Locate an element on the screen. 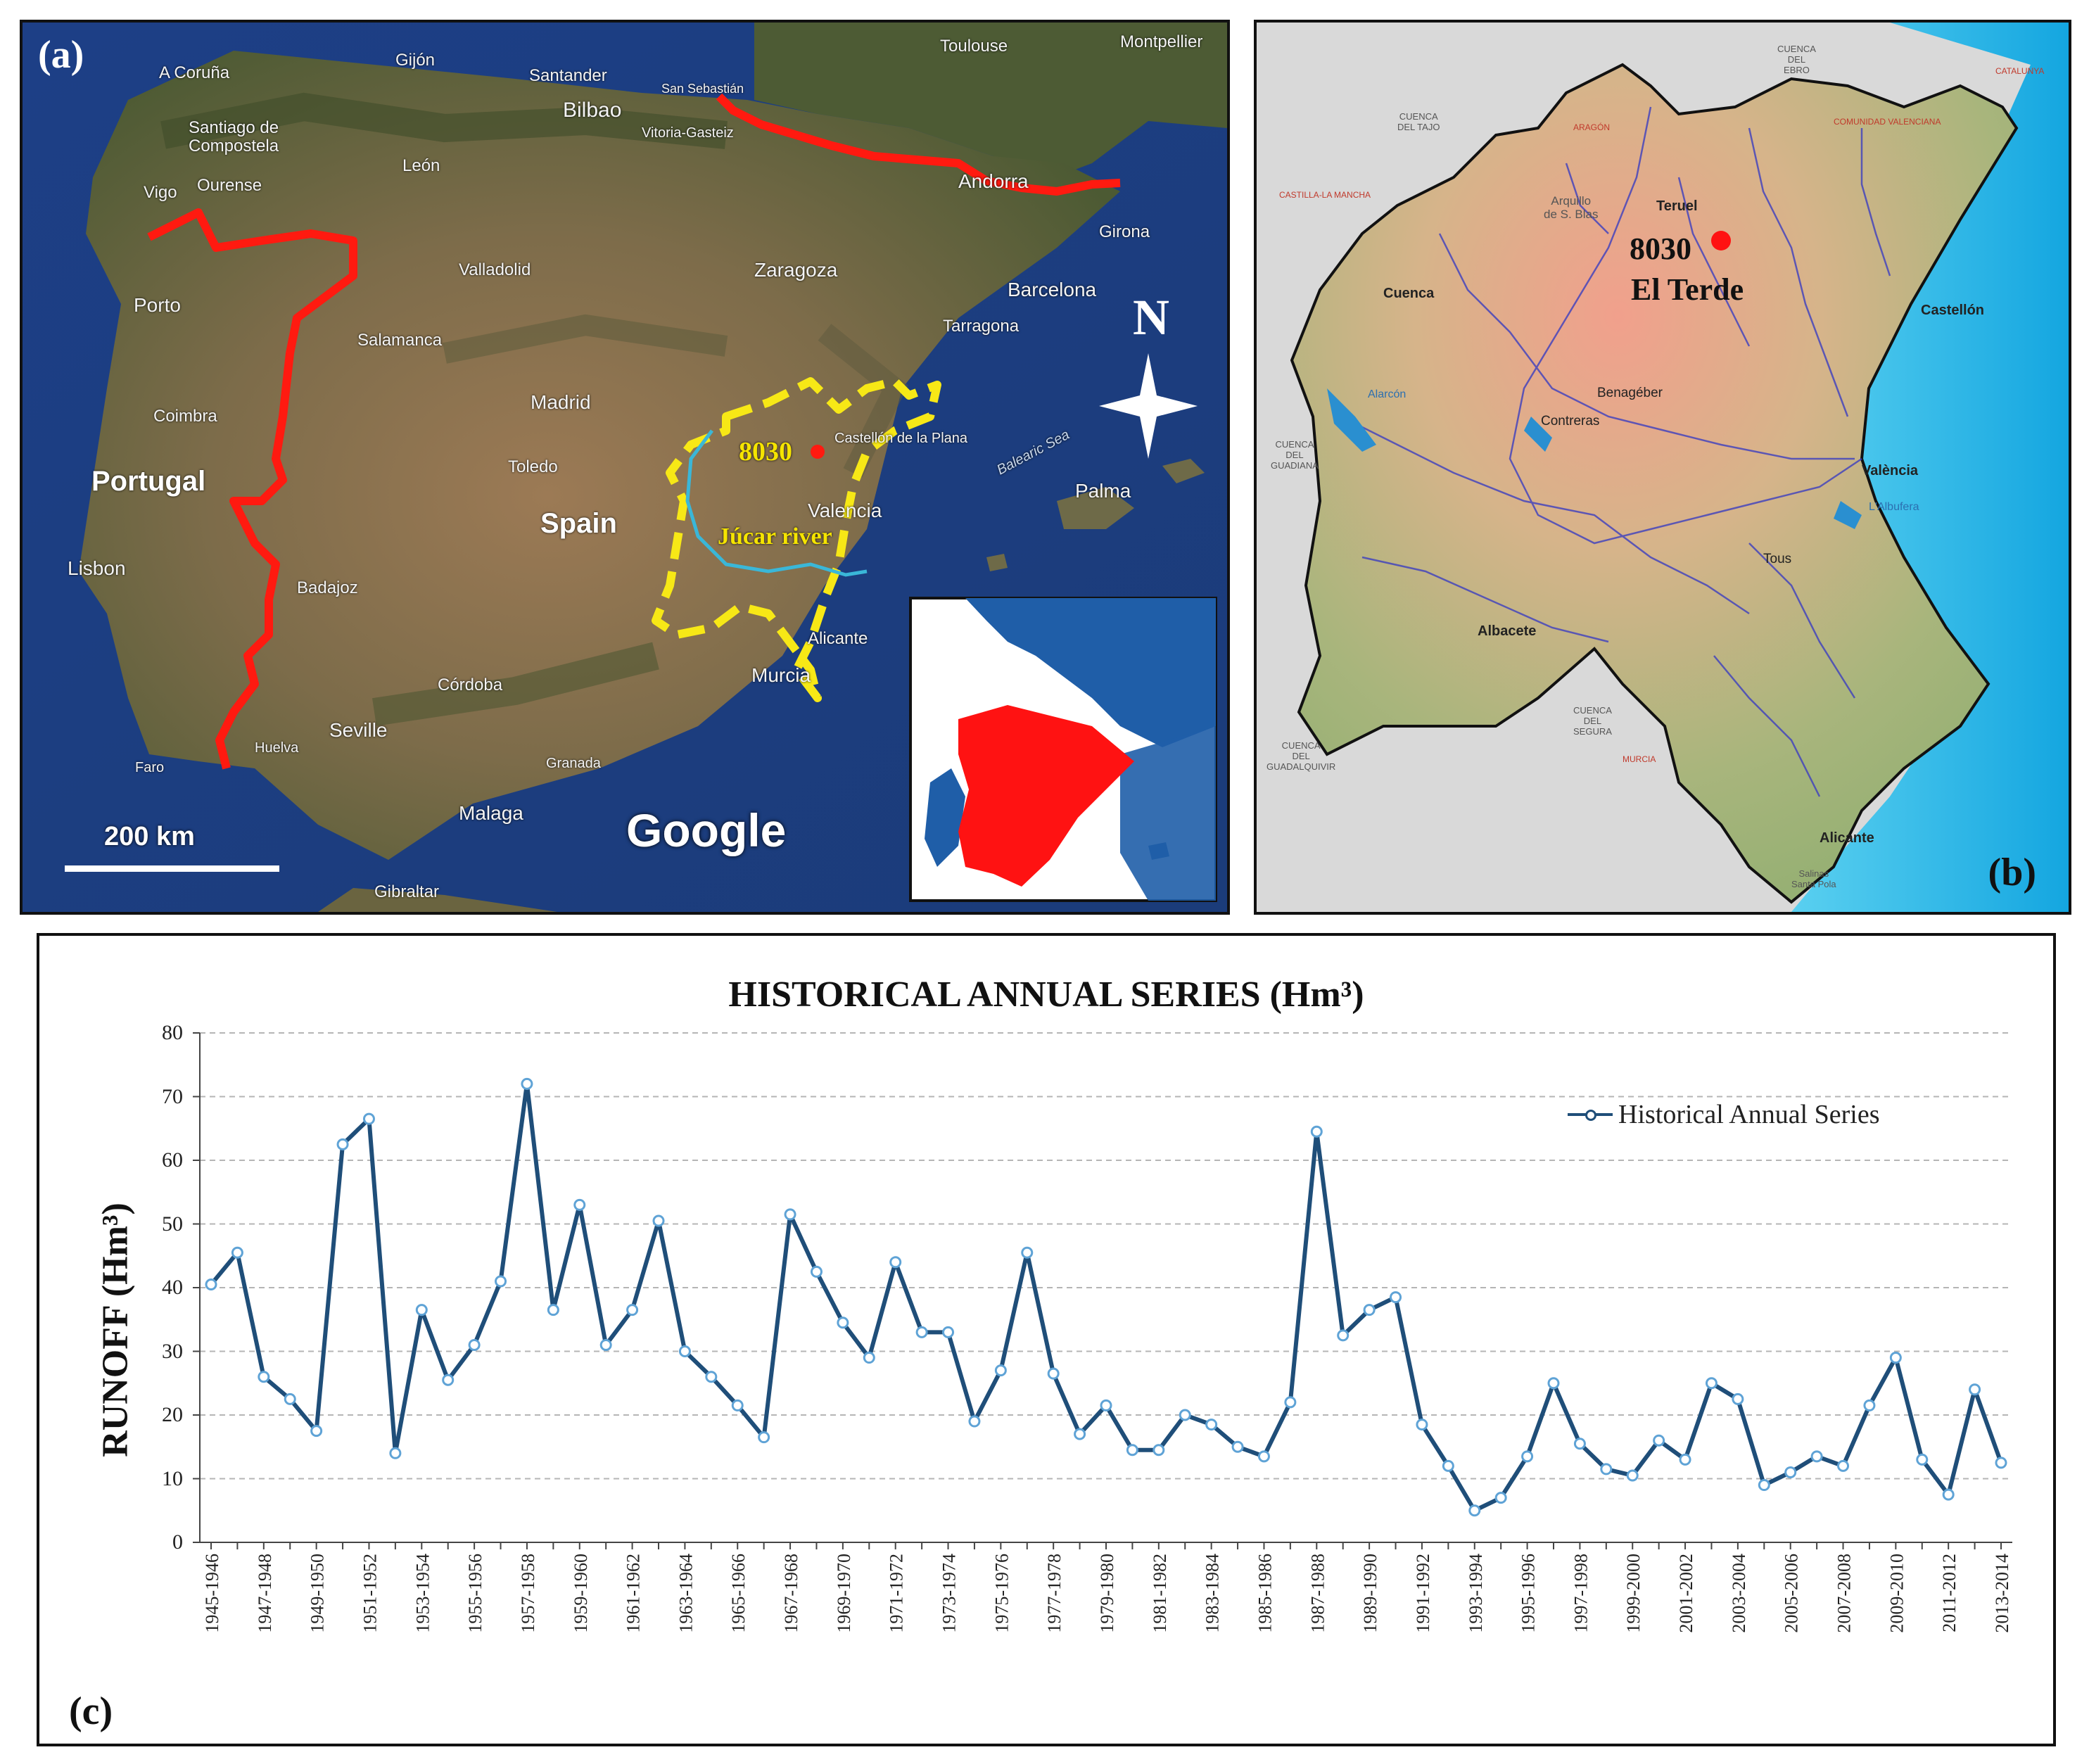 This screenshot has height=1764, width=2089. y-tick-label: 80 is located at coordinates (172, 1032).